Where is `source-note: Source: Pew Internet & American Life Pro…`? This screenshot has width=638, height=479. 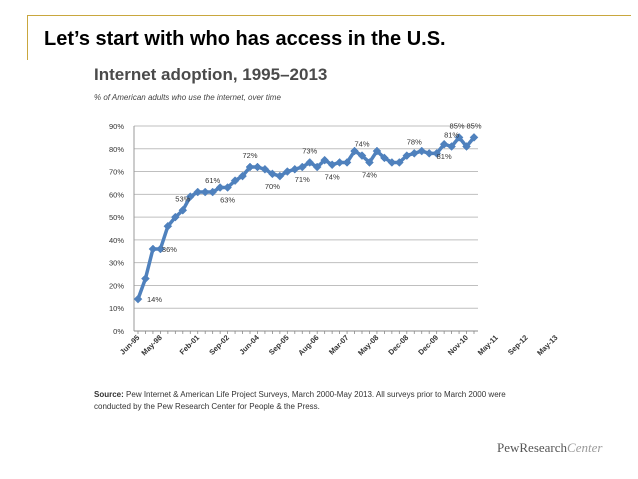 source-note: Source: Pew Internet & American Life Pro… is located at coordinates (309, 401).